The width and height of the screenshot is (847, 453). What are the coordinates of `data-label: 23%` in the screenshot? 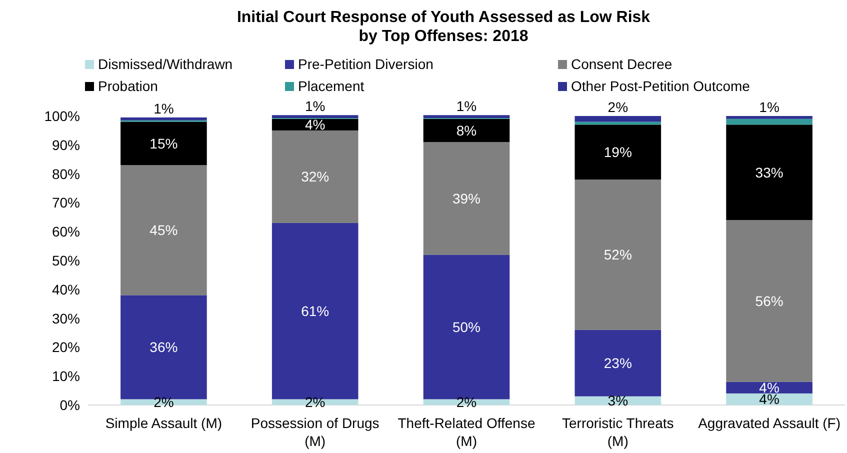 It's located at (618, 363).